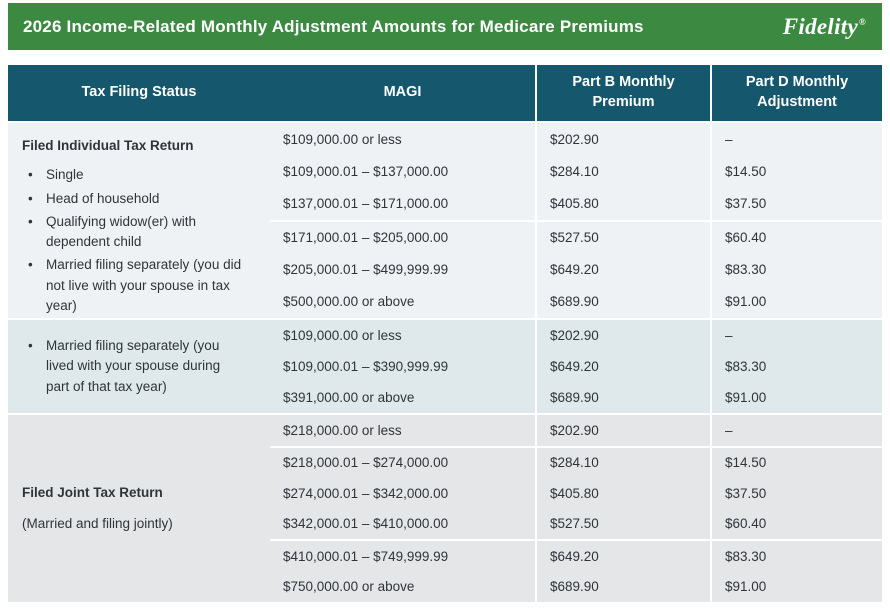 The height and width of the screenshot is (616, 890). I want to click on table-row: $205,000.01 – $499,999.99 $649.20 $83.30, so click(576, 269).